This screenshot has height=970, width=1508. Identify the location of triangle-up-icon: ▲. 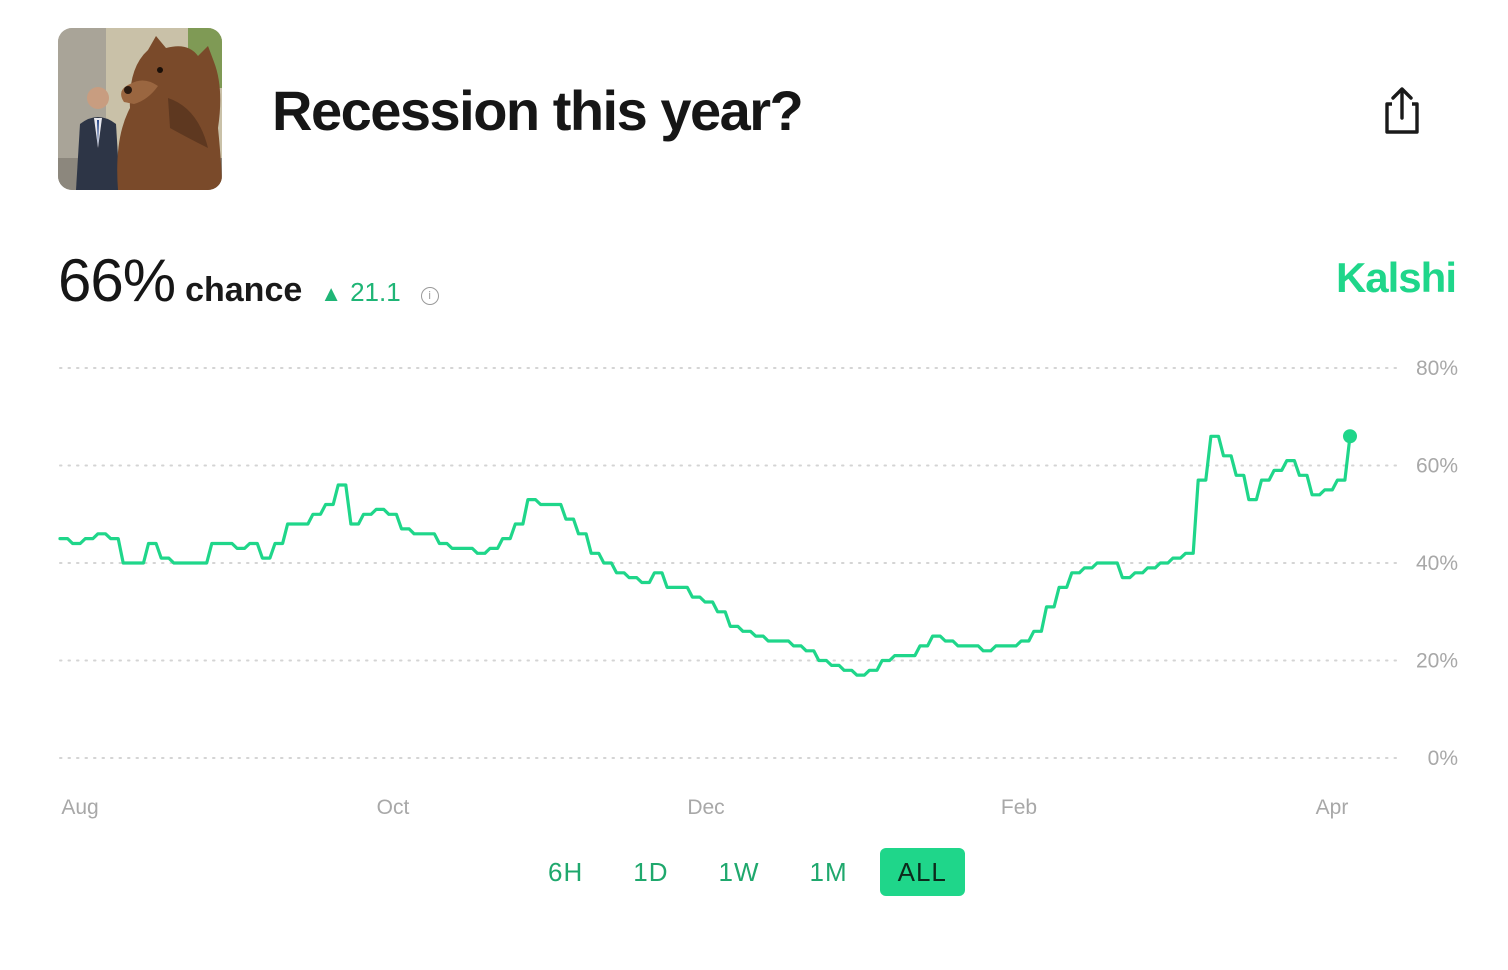
(331, 293).